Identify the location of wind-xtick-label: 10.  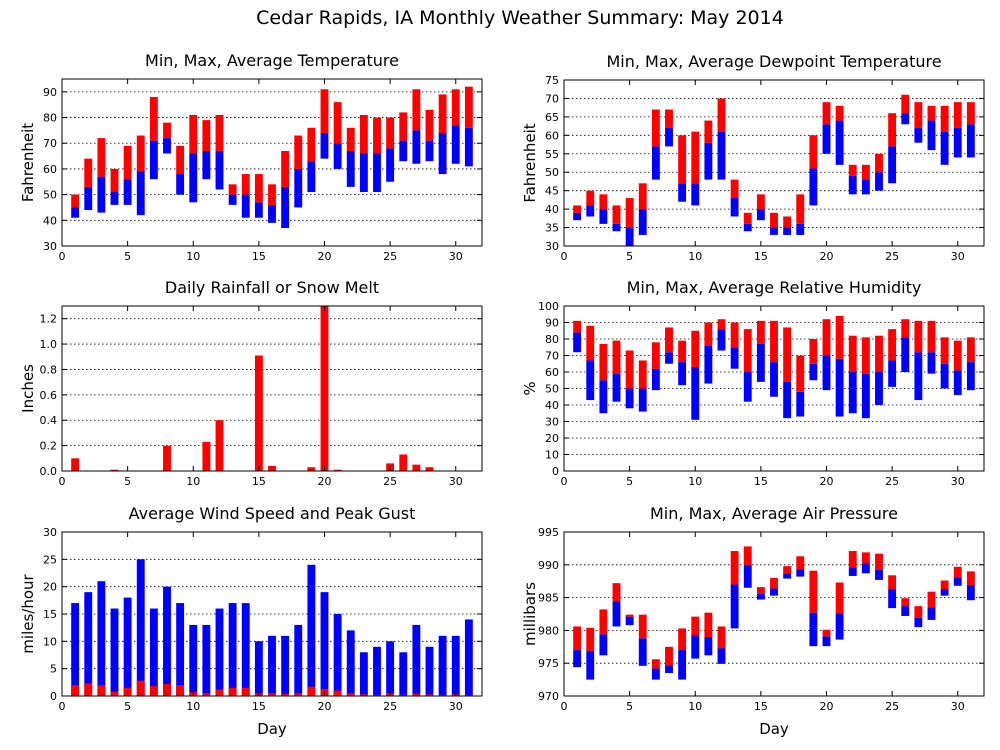
(193, 706).